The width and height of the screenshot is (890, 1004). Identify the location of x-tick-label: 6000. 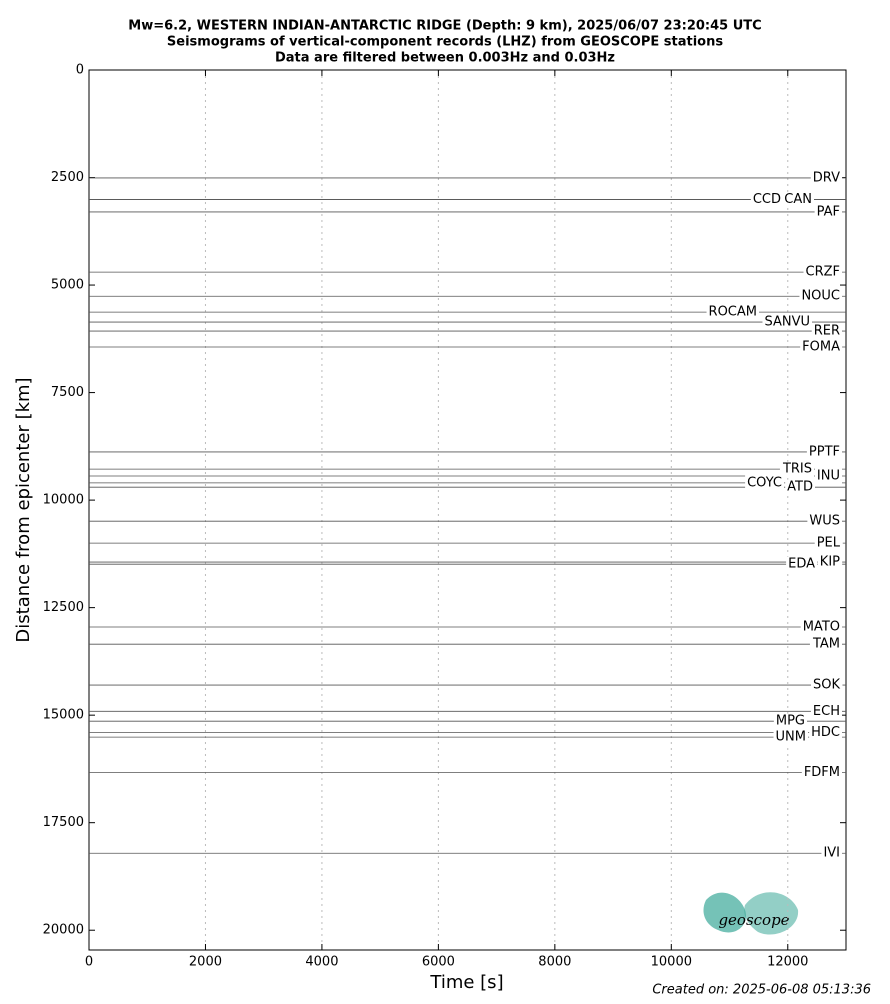
(438, 962).